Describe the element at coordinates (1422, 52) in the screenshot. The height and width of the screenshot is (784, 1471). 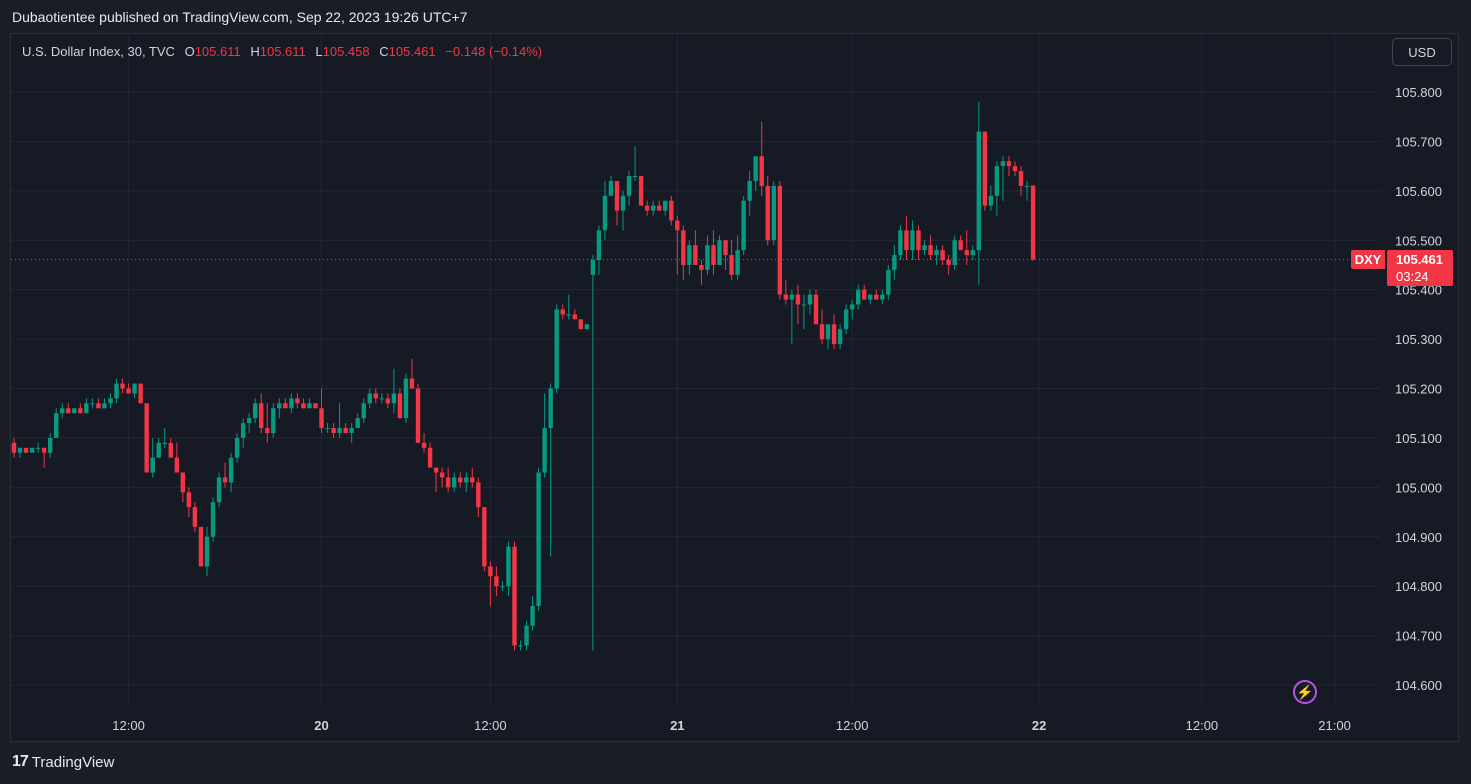
I see `currency-button: USD` at that location.